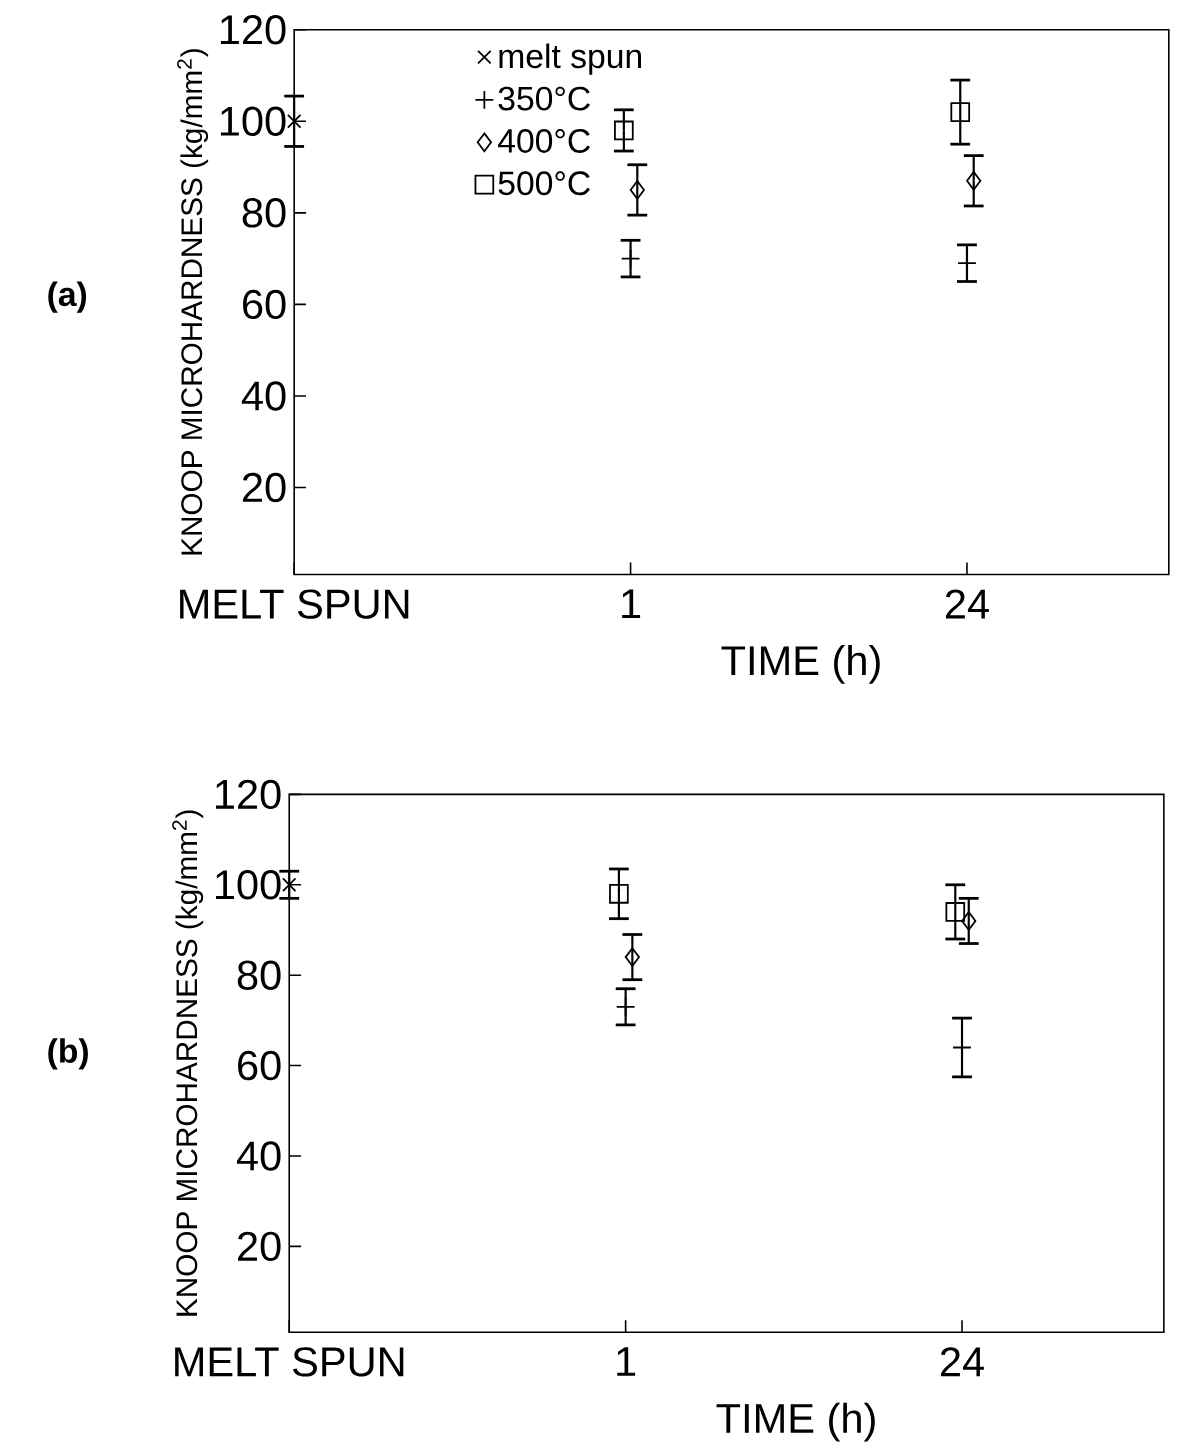 This screenshot has width=1177, height=1448. I want to click on text: (a), so click(67, 297).